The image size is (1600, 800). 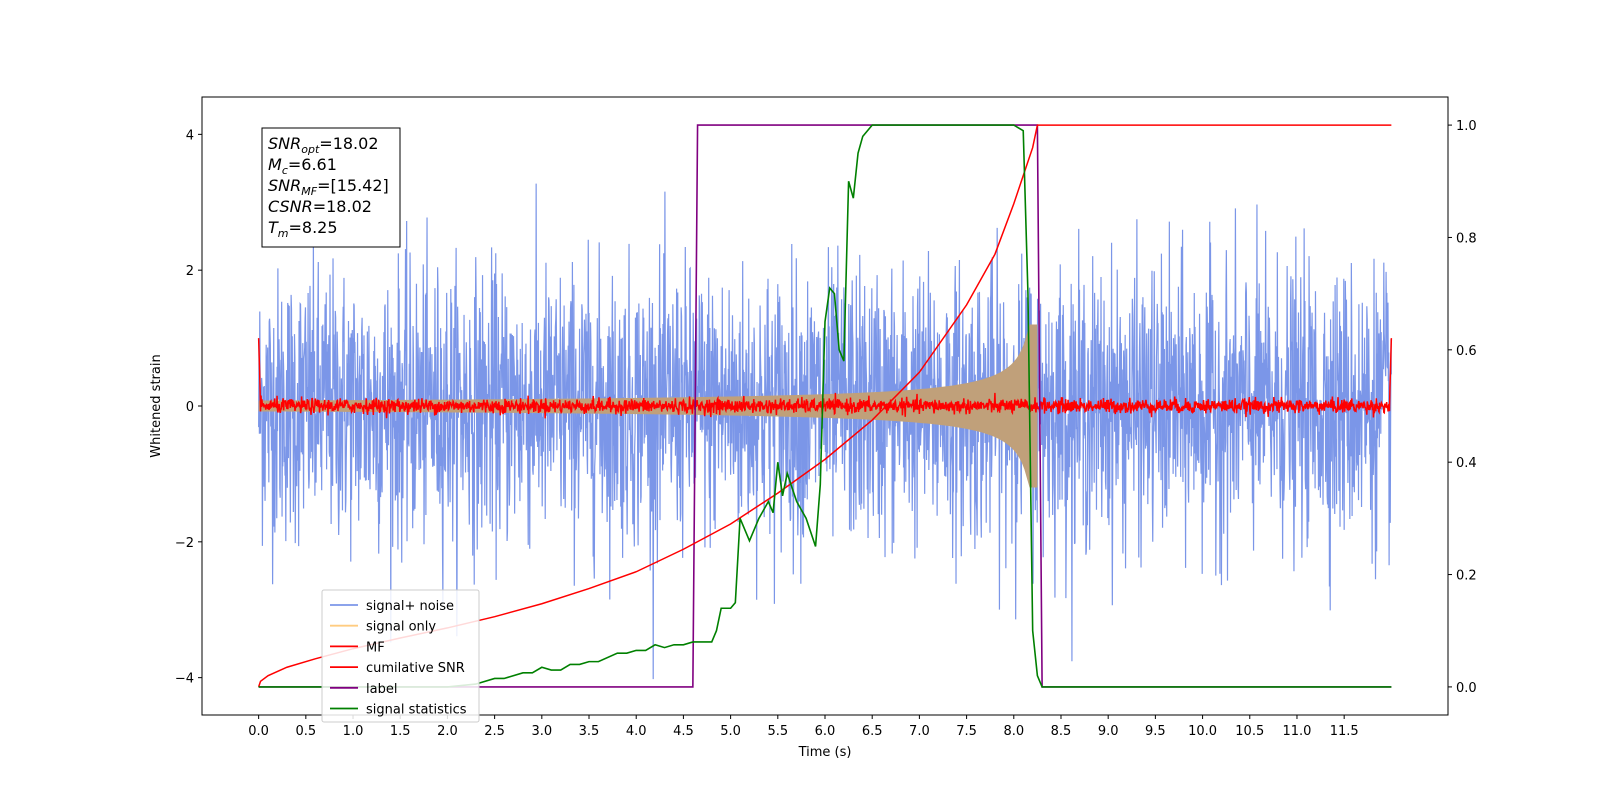 What do you see at coordinates (872, 731) in the screenshot?
I see `x-tick-label: 6.5` at bounding box center [872, 731].